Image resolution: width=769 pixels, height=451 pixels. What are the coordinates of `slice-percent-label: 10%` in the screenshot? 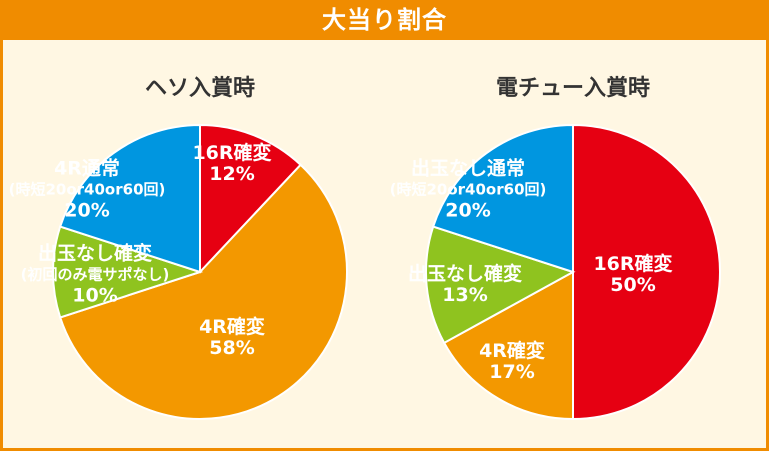 It's located at (94, 296).